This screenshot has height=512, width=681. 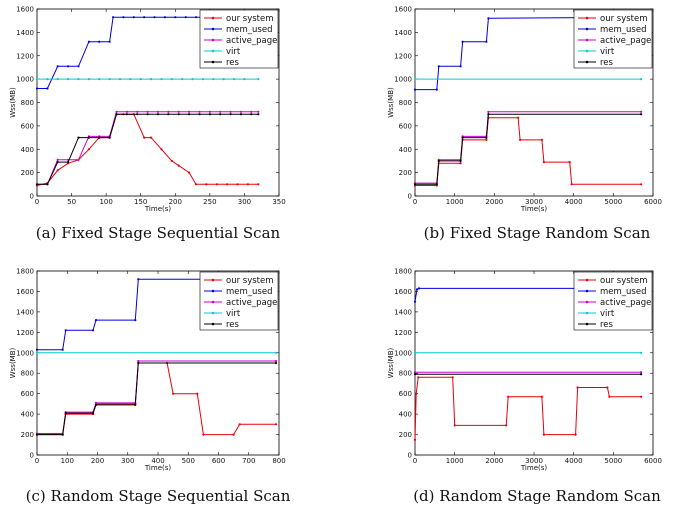 I want to click on x-tick-label: 800, so click(x=278, y=461).